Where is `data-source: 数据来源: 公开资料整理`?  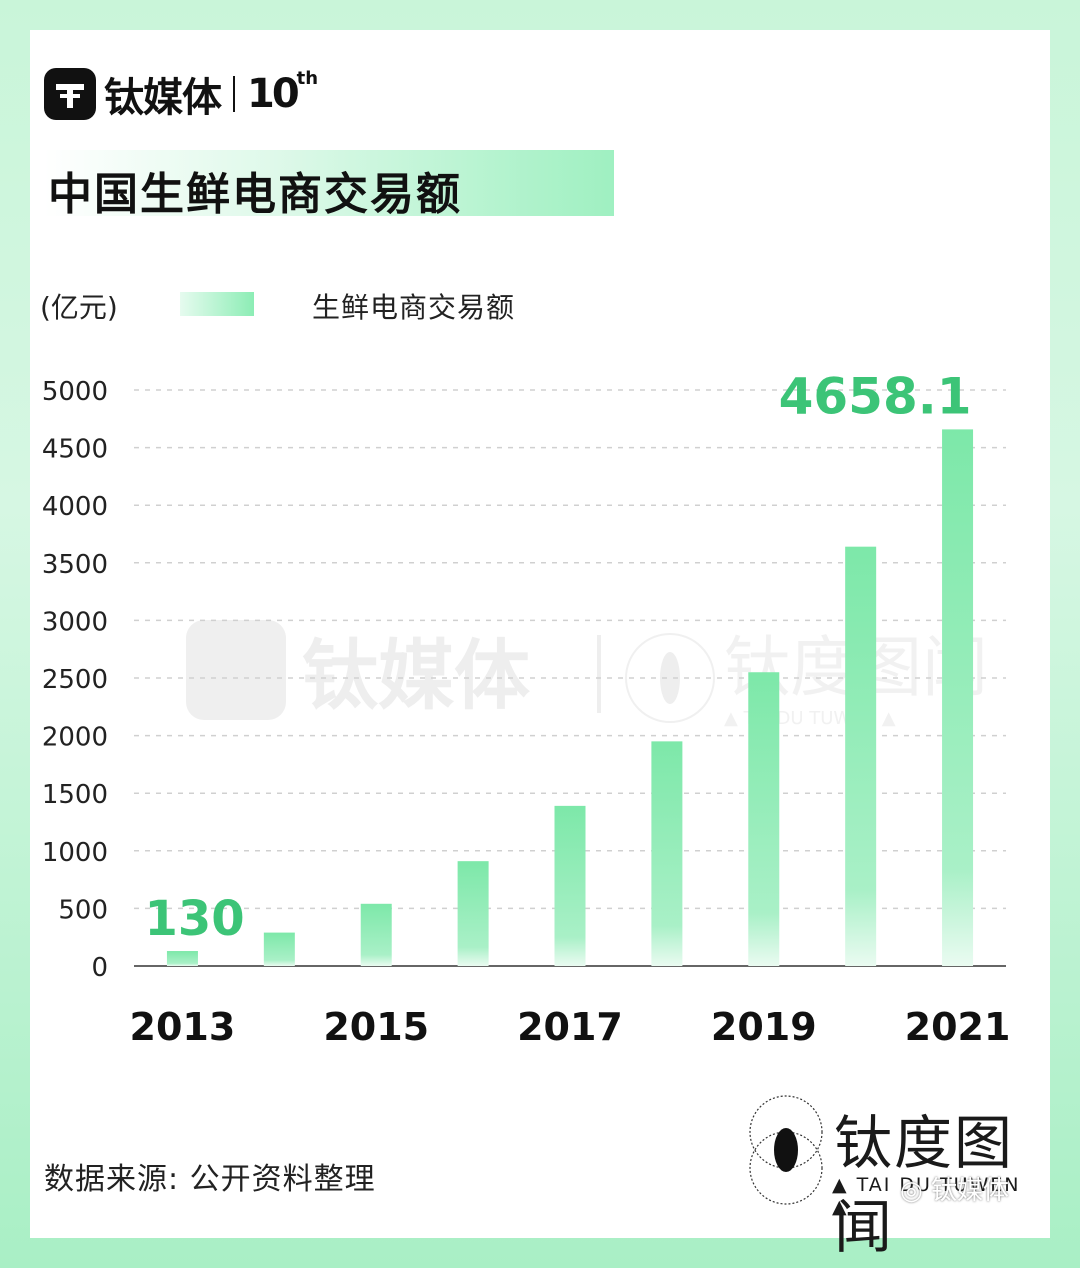
data-source: 数据来源: 公开资料整理 is located at coordinates (210, 1179).